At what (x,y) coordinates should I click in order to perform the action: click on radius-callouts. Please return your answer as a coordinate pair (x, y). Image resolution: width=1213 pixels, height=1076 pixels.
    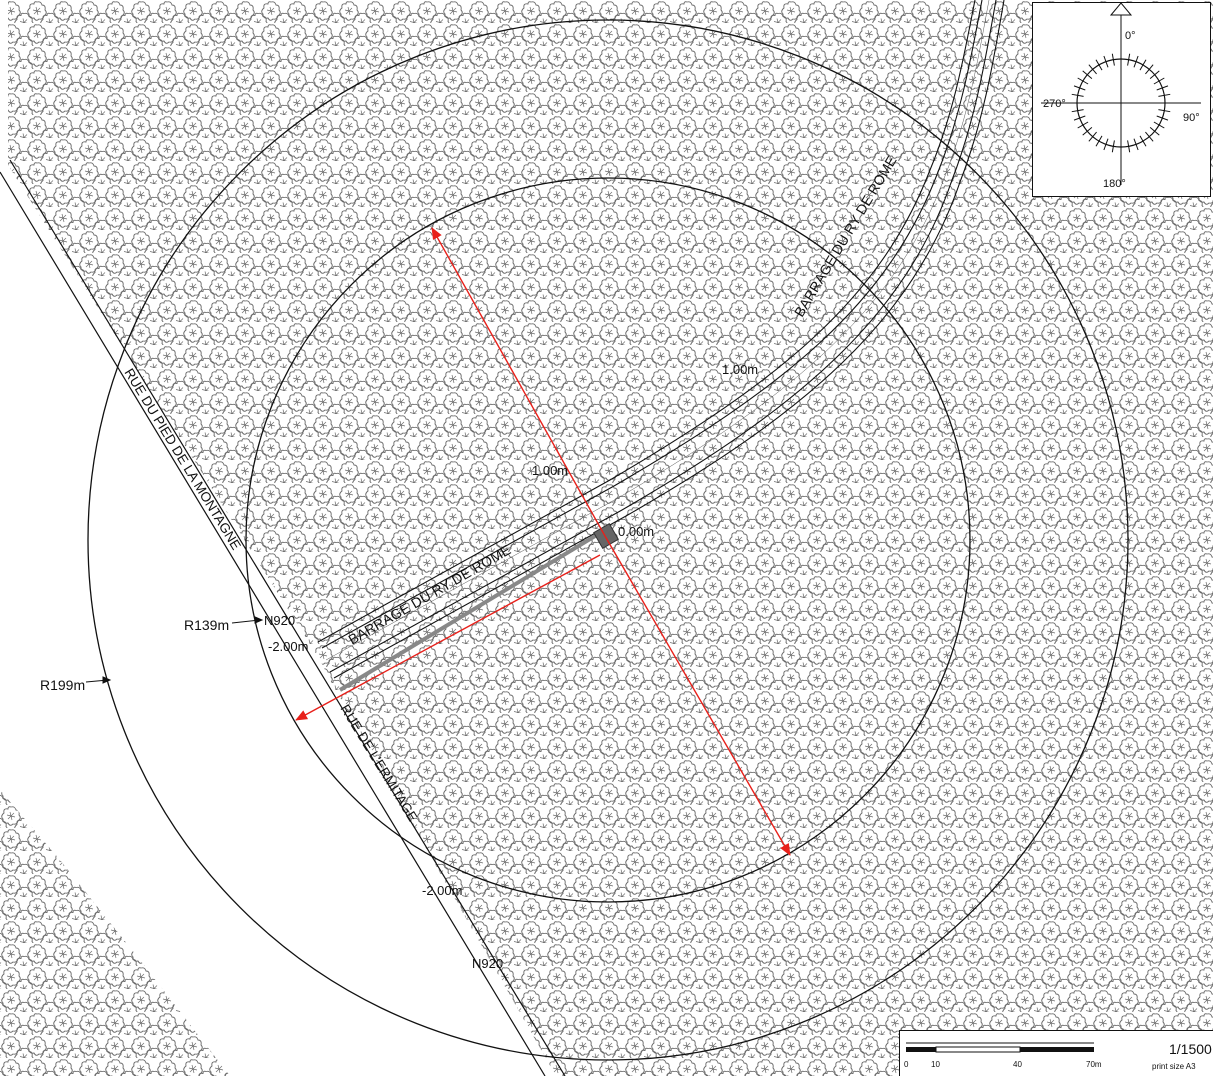
    Looking at the image, I should click on (174, 650).